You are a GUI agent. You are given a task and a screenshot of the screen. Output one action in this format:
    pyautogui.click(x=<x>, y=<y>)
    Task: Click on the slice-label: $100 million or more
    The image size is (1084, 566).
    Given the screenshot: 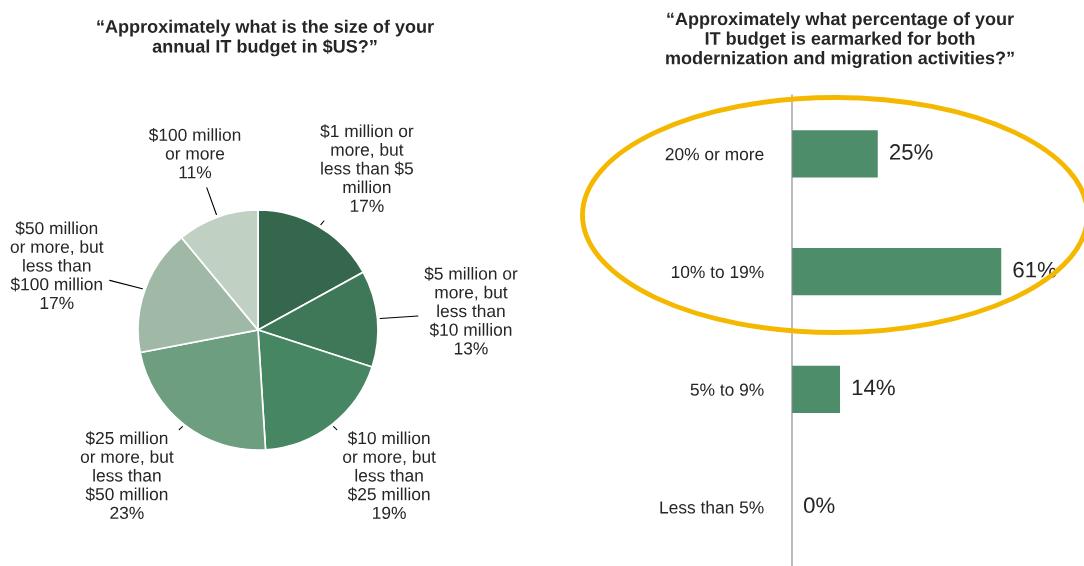 What is the action you would take?
    pyautogui.click(x=194, y=143)
    